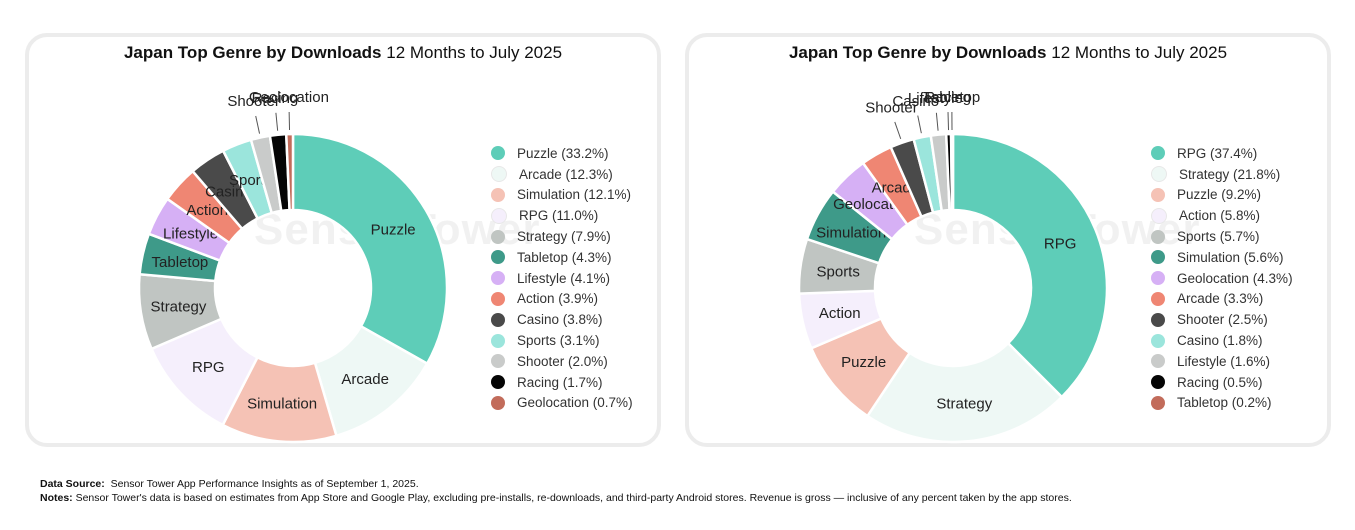  Describe the element at coordinates (574, 195) in the screenshot. I see `legend-label: Simulation (12.1%)` at that location.